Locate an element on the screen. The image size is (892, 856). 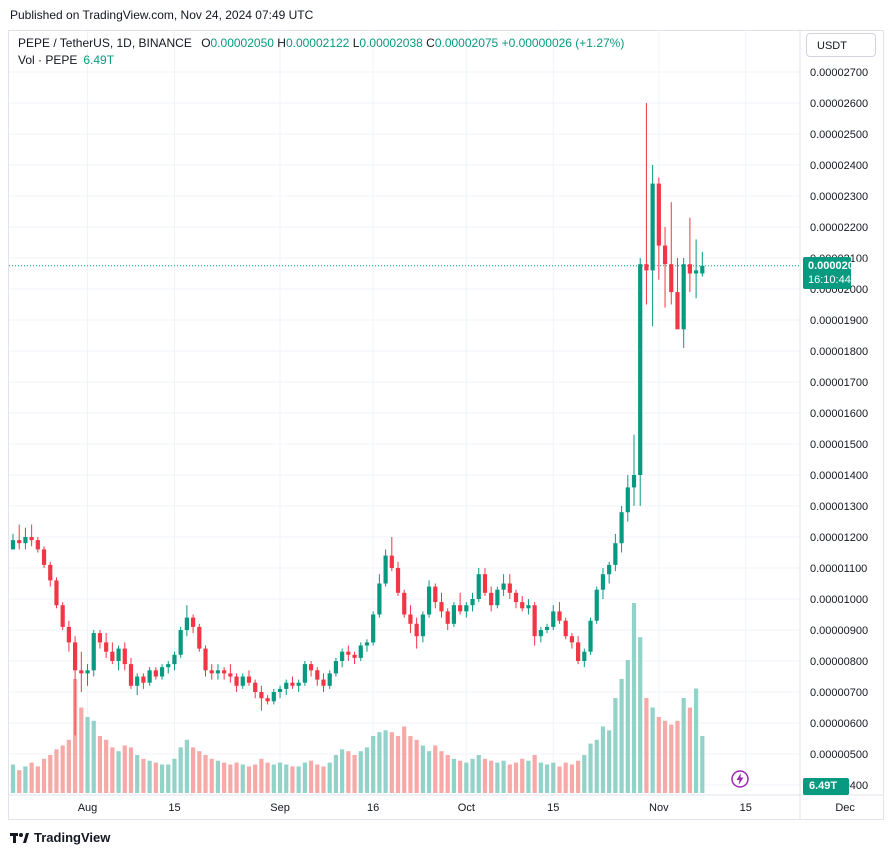
price-tick-label: 0.00000600 is located at coordinates (839, 724).